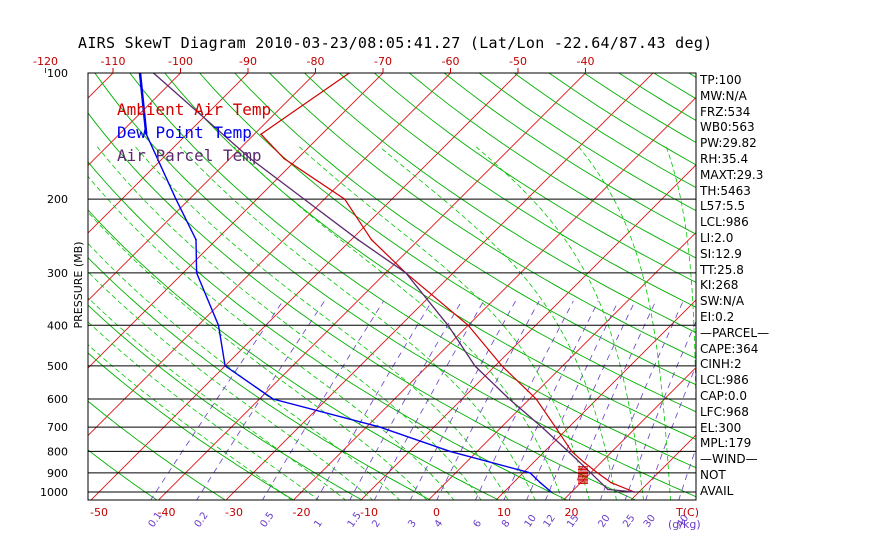 This screenshot has height=560, width=870. What do you see at coordinates (650, 521) in the screenshot?
I see `mixing-ratio-label: 30` at bounding box center [650, 521].